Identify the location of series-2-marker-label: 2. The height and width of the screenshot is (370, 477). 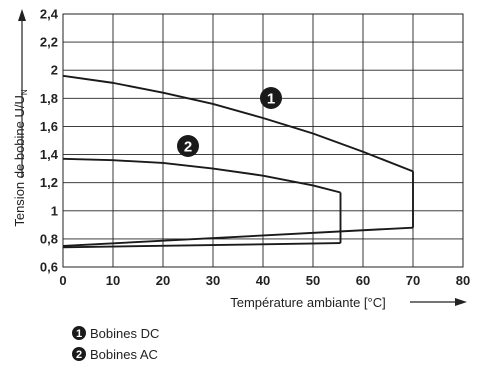
(188, 147).